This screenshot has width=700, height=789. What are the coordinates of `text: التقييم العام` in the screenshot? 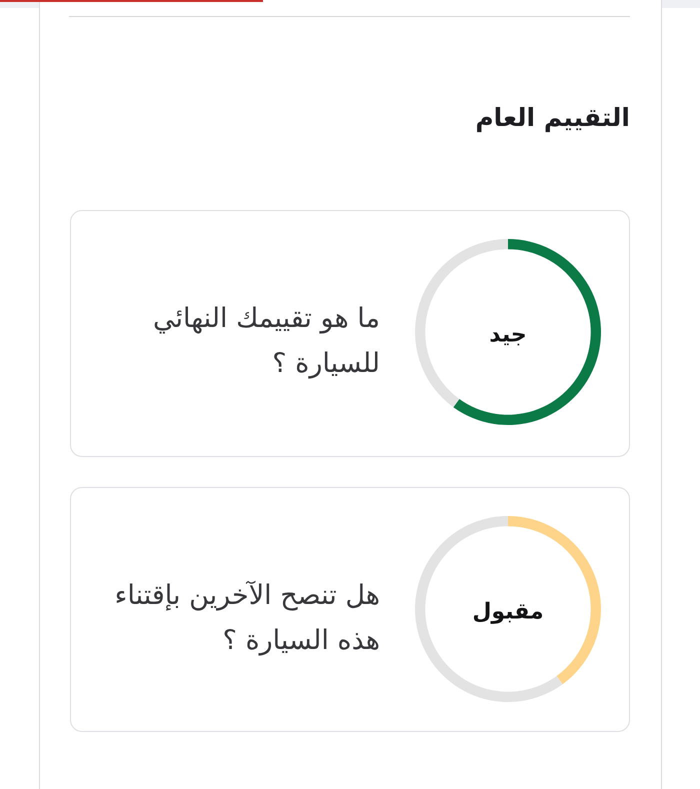 It's located at (552, 118).